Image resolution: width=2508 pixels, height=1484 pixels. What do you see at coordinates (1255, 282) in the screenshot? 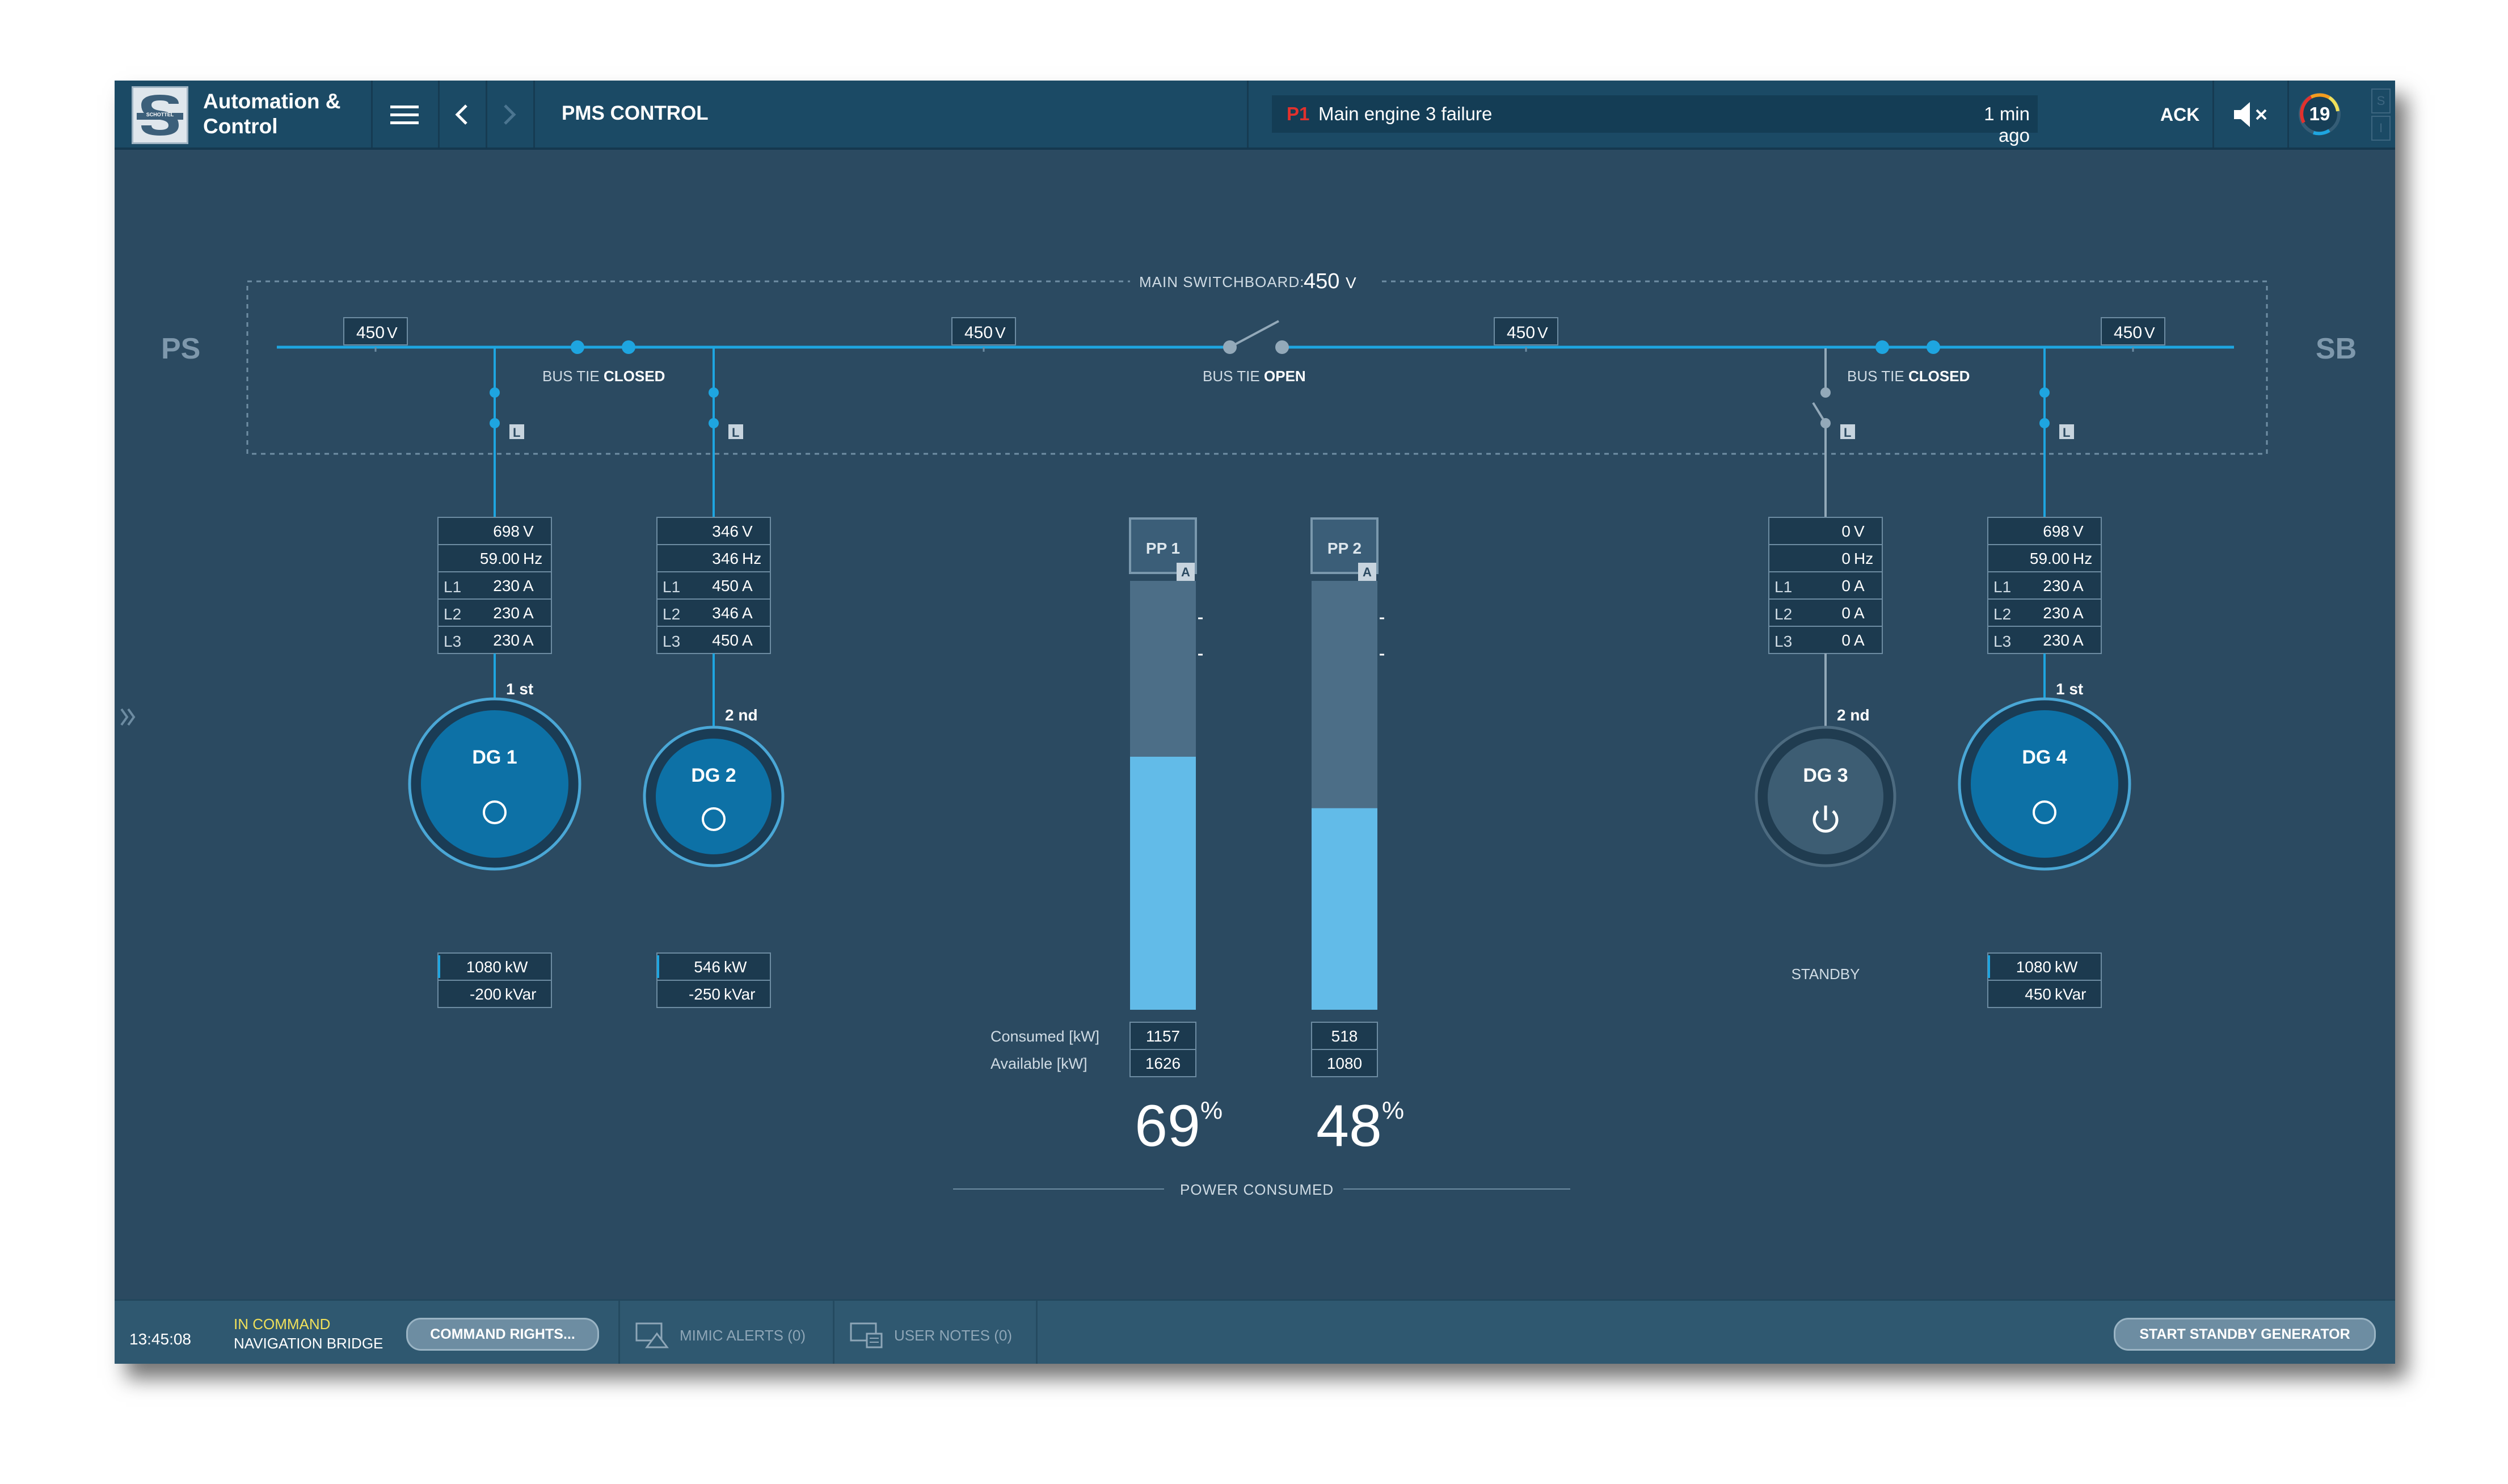
I see `switchboard-label-bg` at bounding box center [1255, 282].